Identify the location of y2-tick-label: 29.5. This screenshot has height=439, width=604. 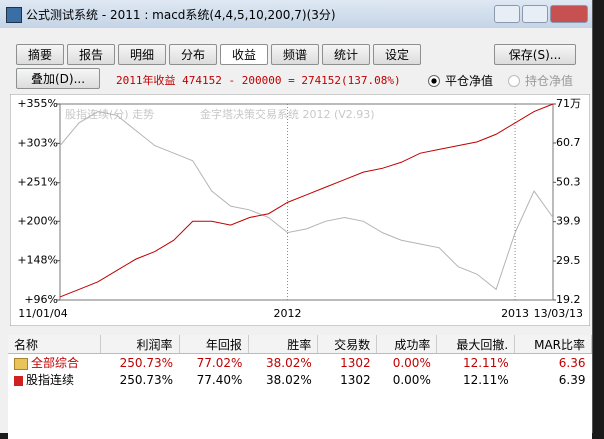
(568, 260).